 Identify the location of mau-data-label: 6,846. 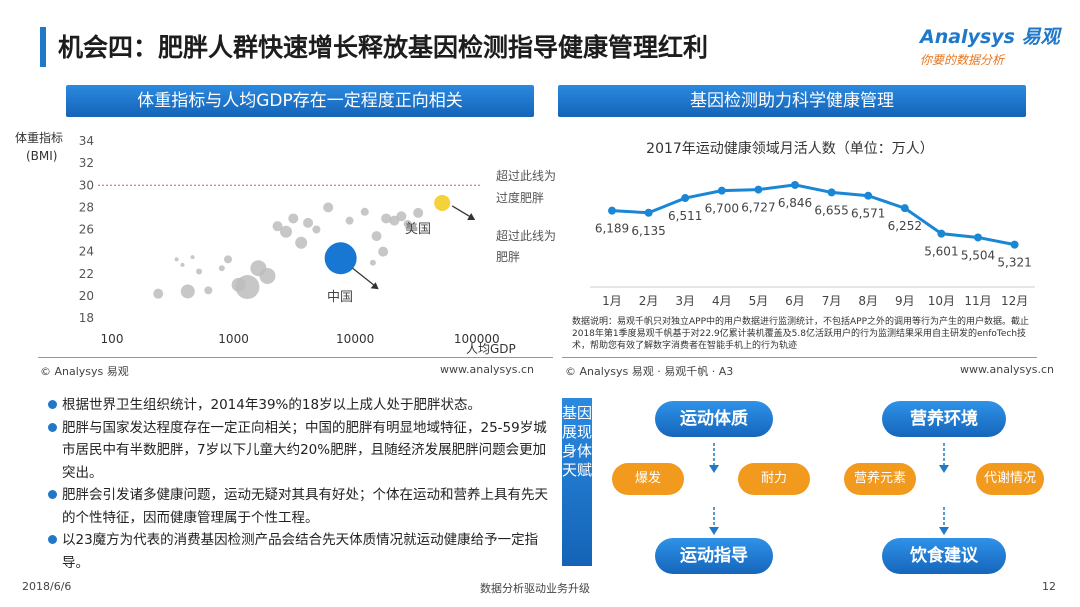
(795, 203).